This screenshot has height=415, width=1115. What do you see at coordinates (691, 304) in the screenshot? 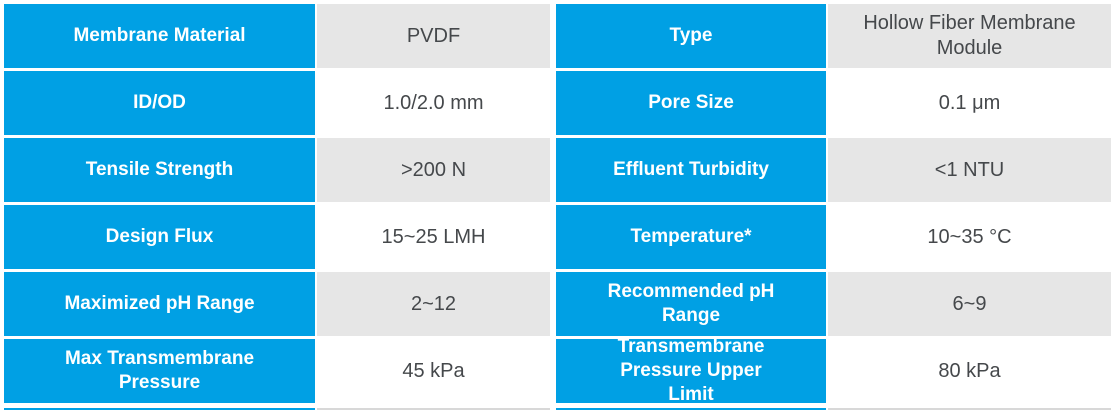
I see `spec-label-recommended-ph-range: Recommended pH Range` at bounding box center [691, 304].